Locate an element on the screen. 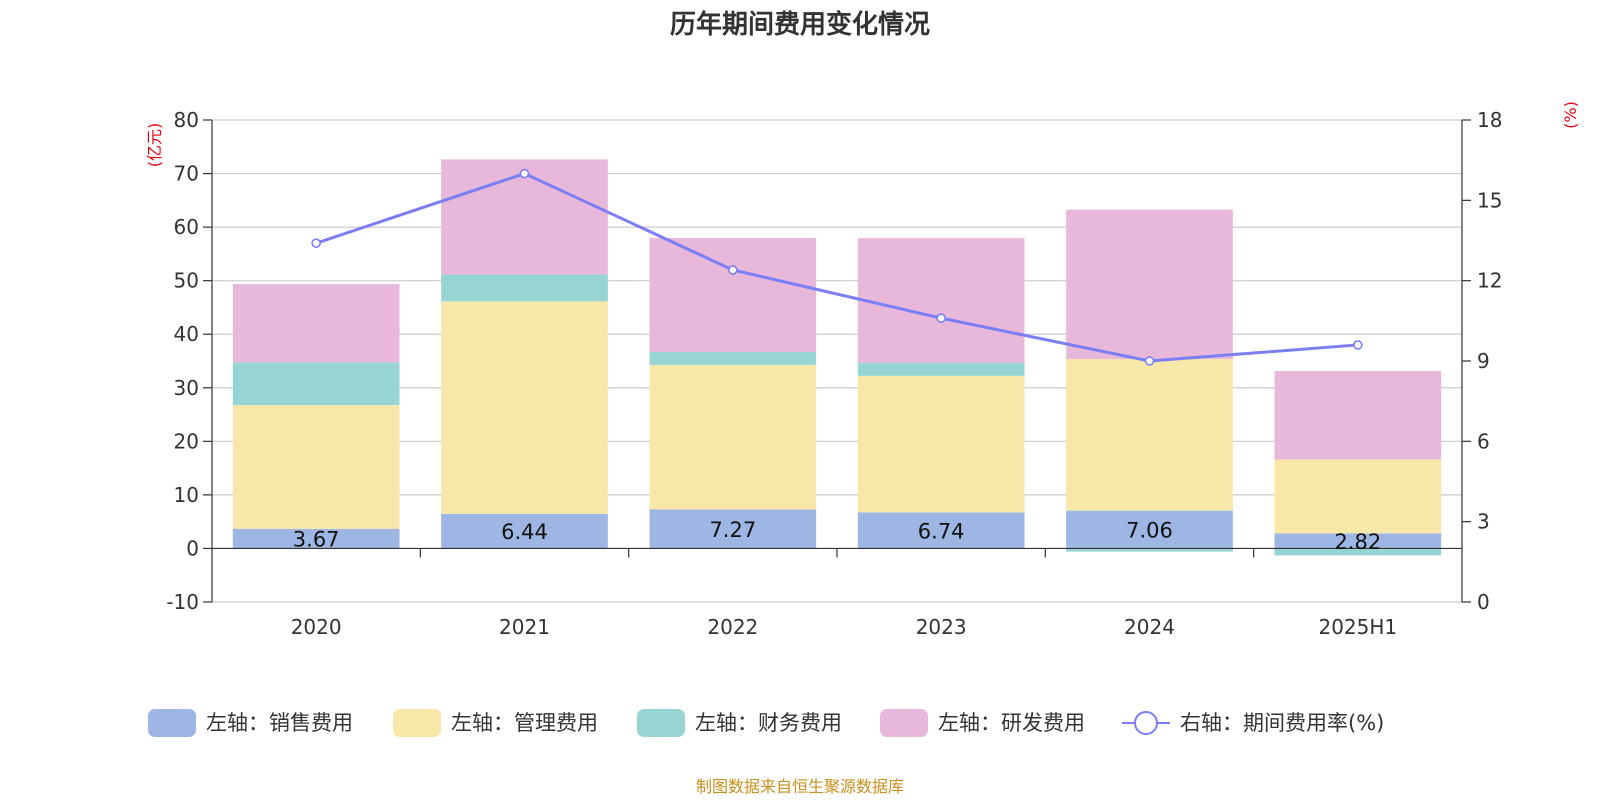 The image size is (1600, 800). data-label: 6.44 is located at coordinates (524, 532).